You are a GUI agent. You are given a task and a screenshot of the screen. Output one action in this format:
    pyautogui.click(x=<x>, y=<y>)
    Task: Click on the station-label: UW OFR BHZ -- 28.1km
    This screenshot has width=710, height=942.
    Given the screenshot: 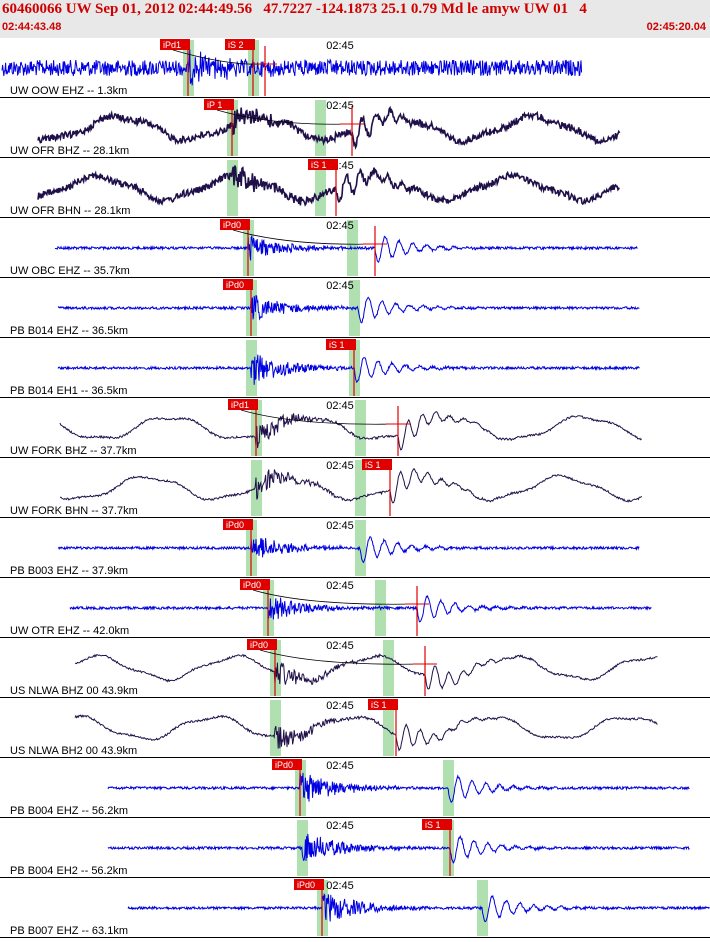 What is the action you would take?
    pyautogui.click(x=69, y=151)
    